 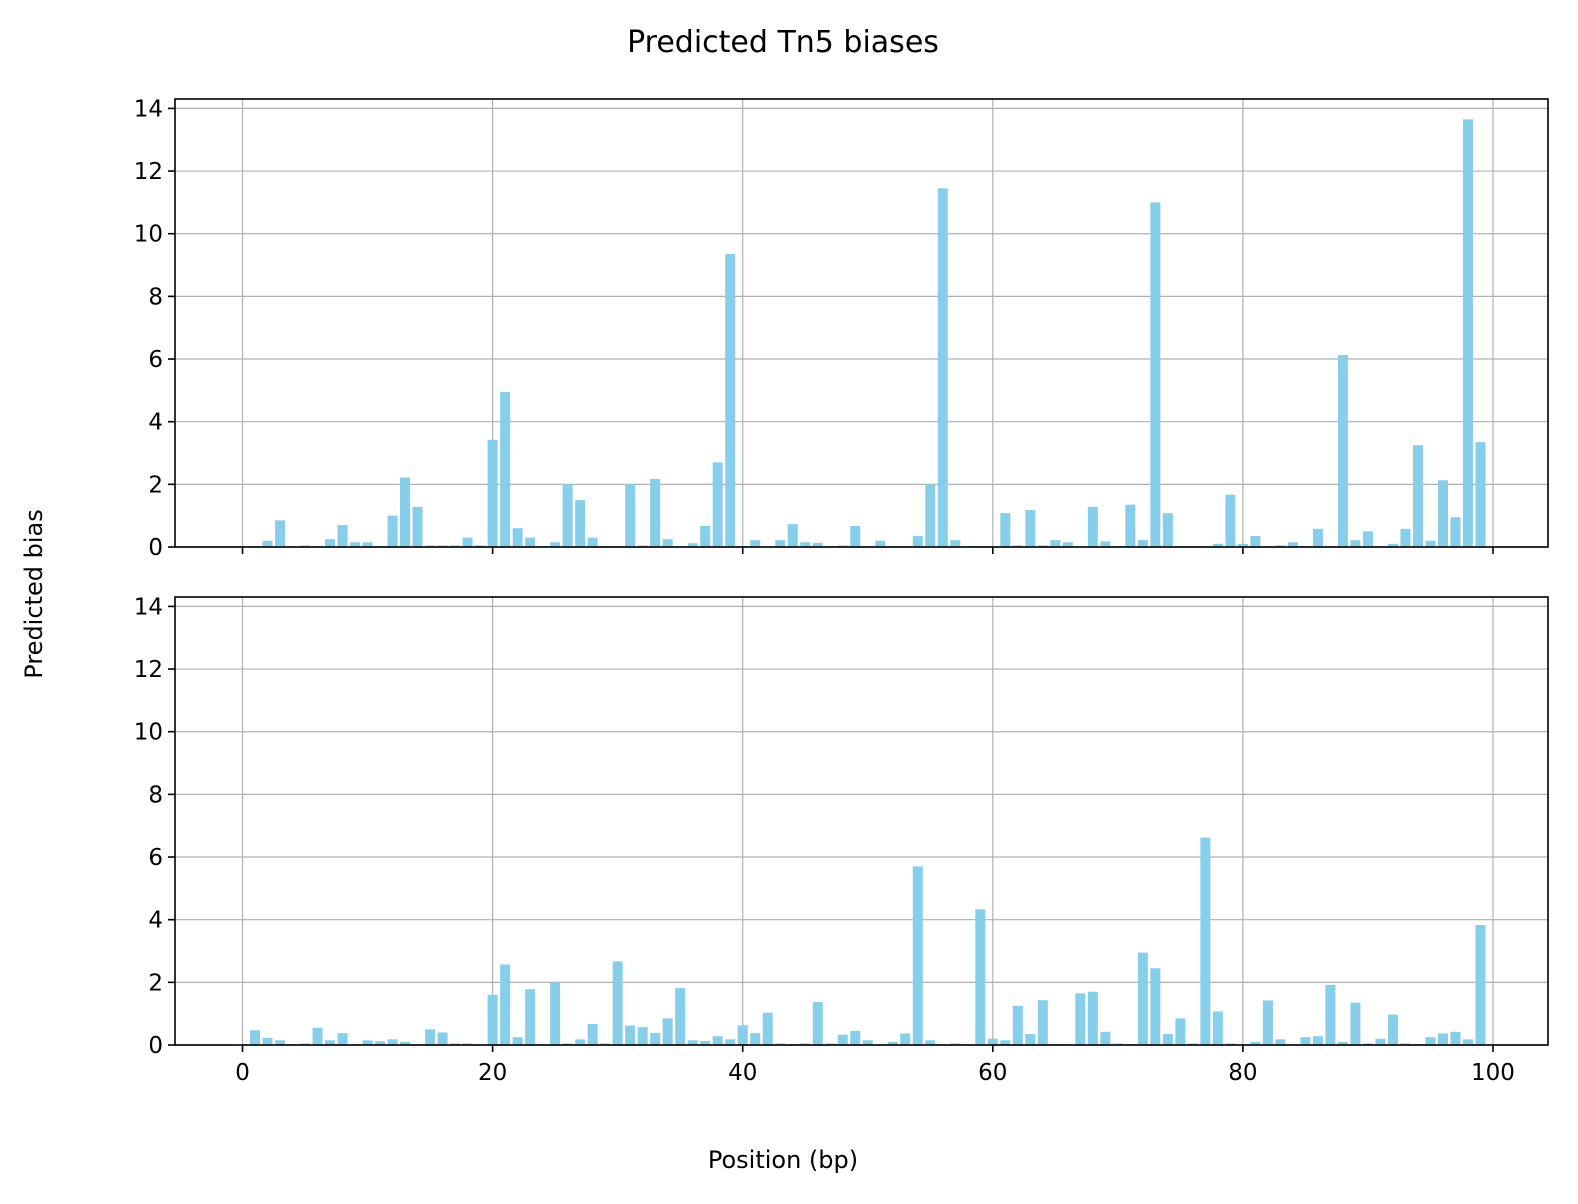 What do you see at coordinates (742, 1073) in the screenshot?
I see `bottom-x-tick-label: 40` at bounding box center [742, 1073].